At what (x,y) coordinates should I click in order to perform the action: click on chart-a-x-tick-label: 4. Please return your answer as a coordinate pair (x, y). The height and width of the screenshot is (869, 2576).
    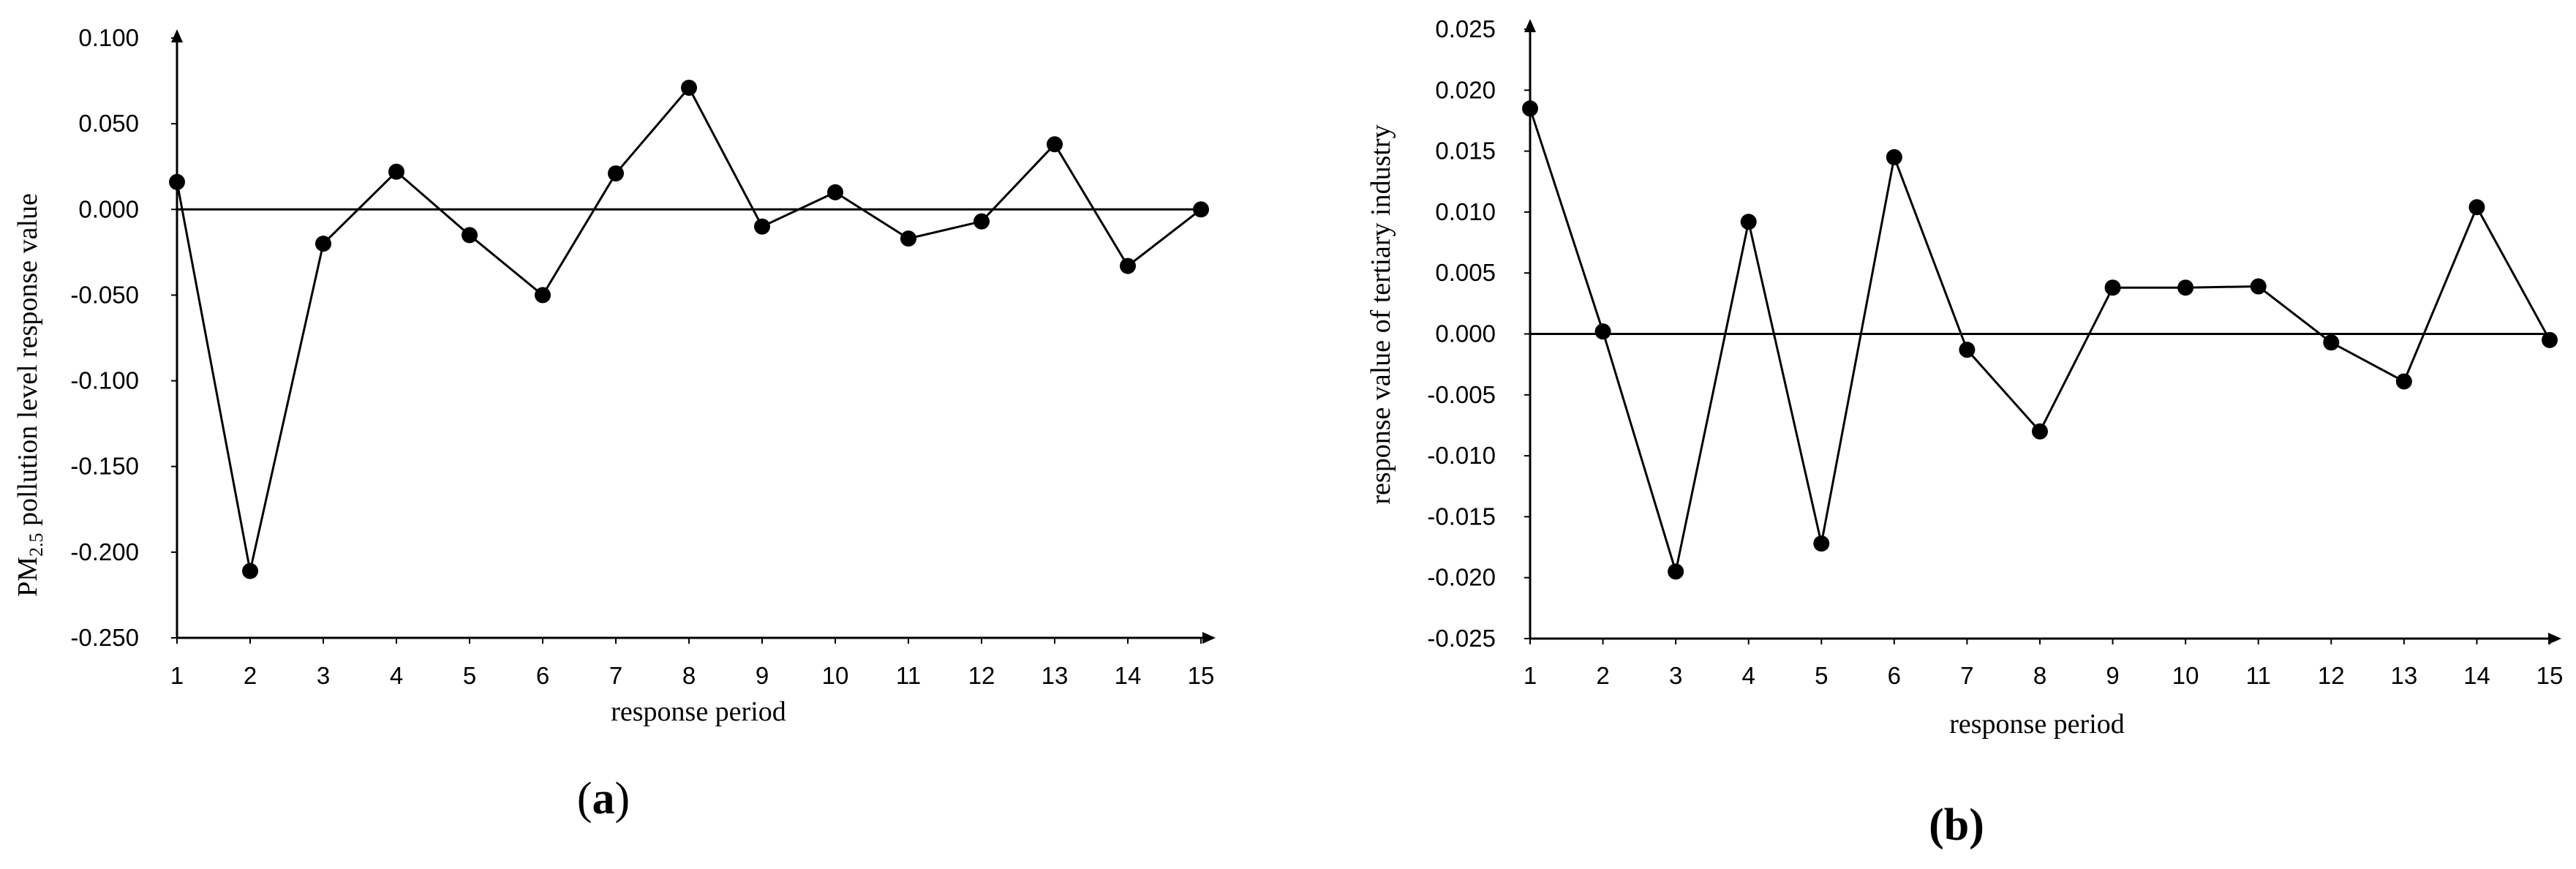
    Looking at the image, I should click on (396, 675).